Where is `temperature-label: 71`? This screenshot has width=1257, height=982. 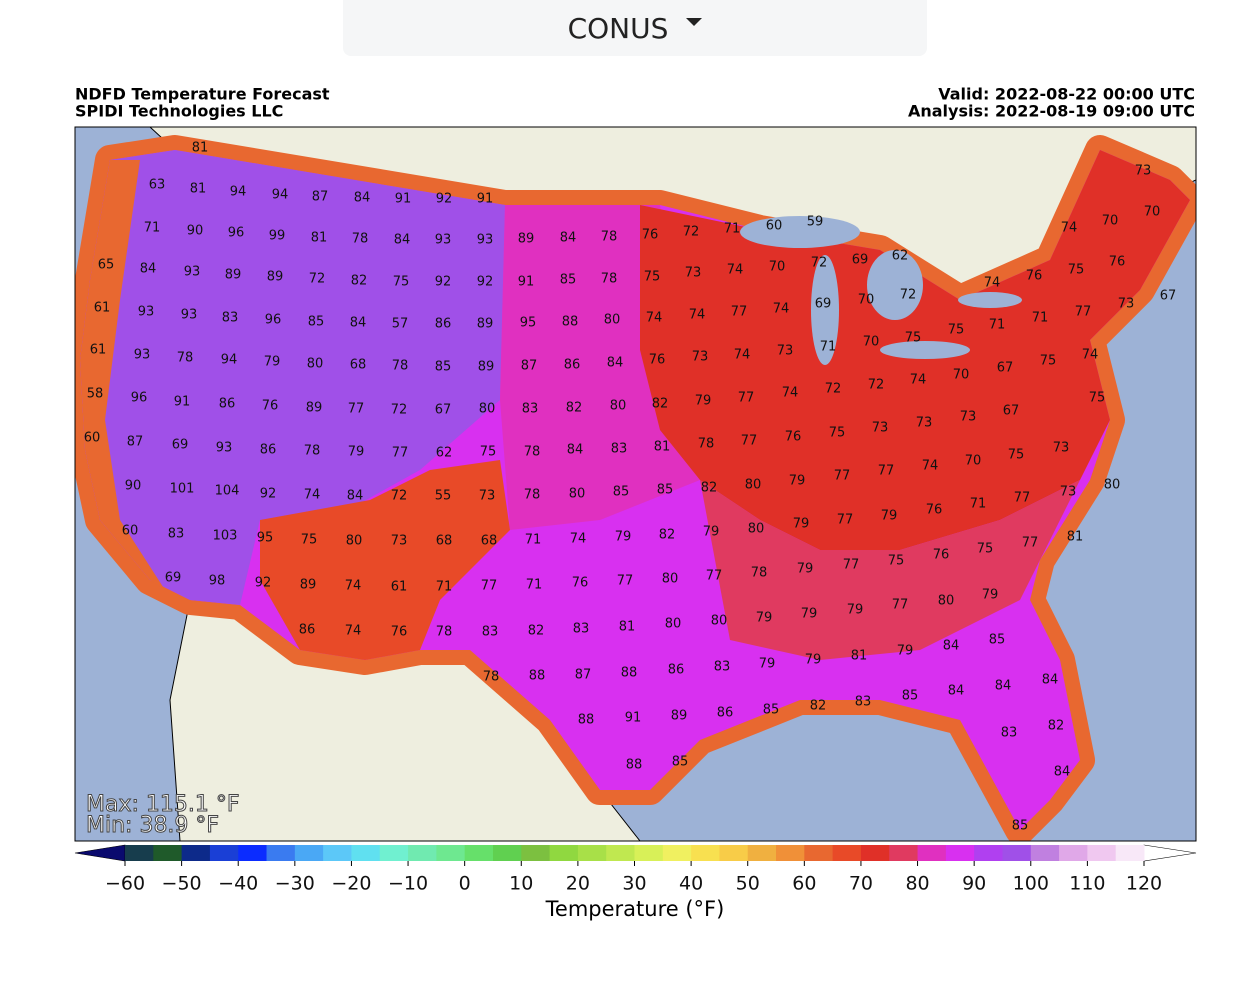
temperature-label: 71 is located at coordinates (997, 325).